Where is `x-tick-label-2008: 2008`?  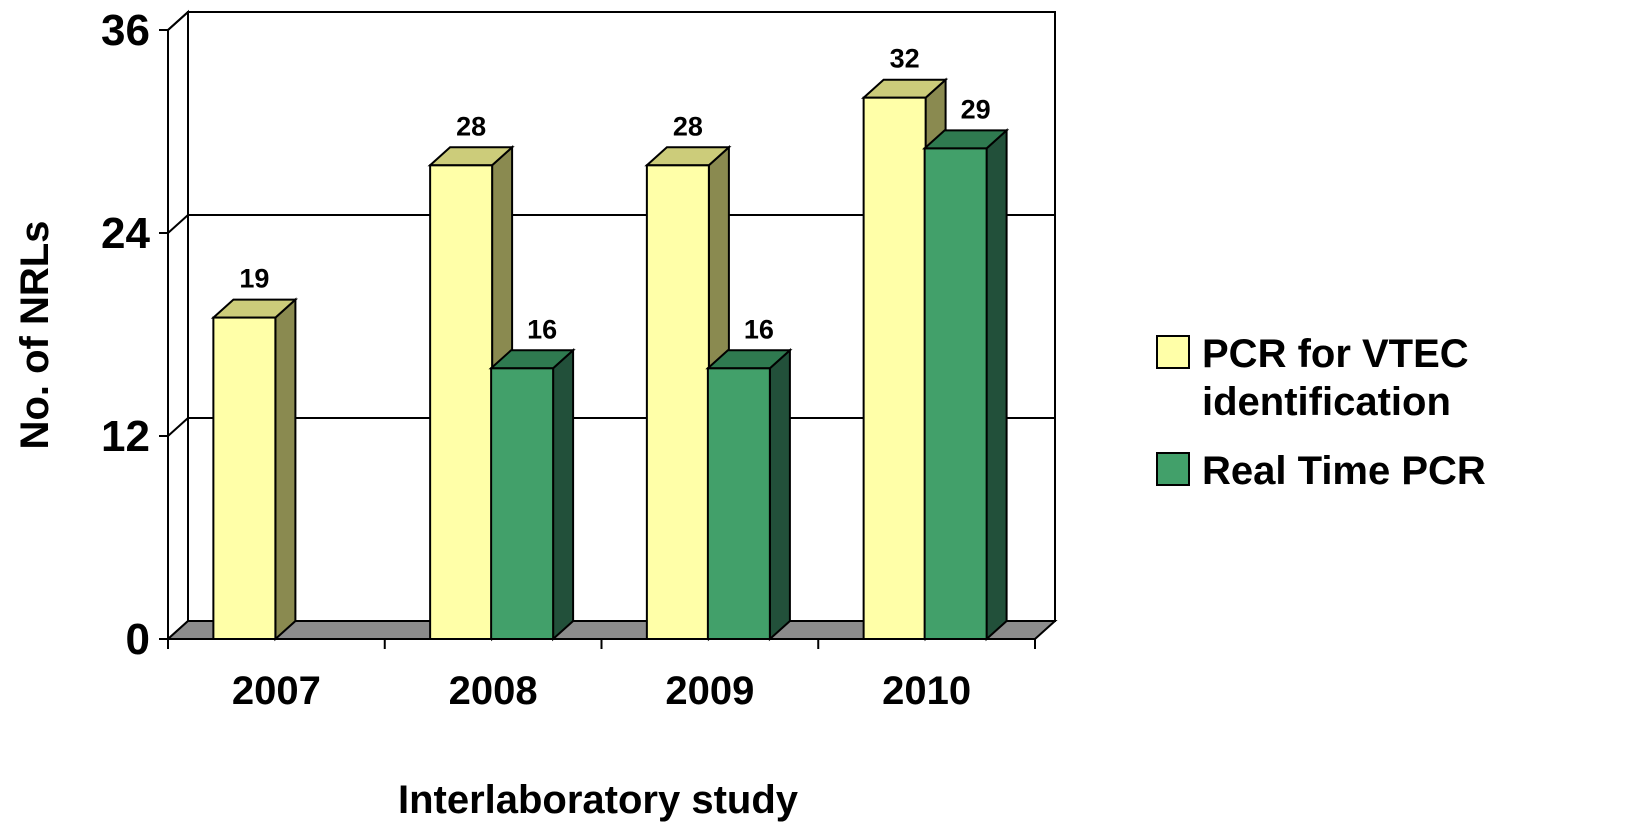 x-tick-label-2008: 2008 is located at coordinates (493, 691).